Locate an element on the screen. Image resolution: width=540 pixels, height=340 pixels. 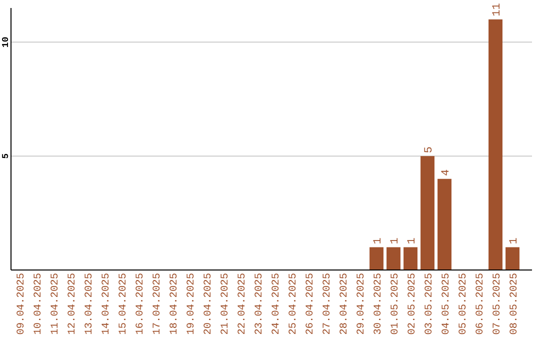
data-label: 4 is located at coordinates (446, 172).